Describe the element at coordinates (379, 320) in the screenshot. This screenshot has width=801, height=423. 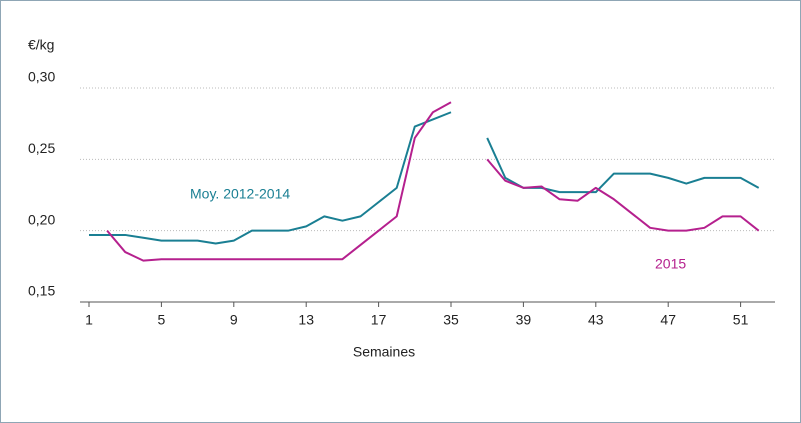
I see `x-tick-label: 17` at that location.